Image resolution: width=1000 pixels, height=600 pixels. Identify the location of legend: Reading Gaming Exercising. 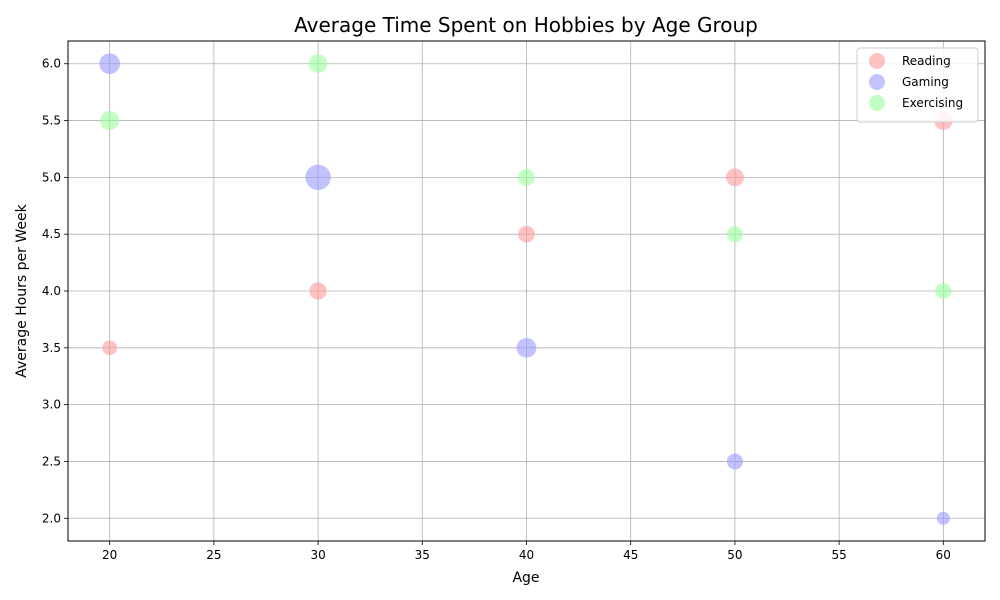
(917, 85).